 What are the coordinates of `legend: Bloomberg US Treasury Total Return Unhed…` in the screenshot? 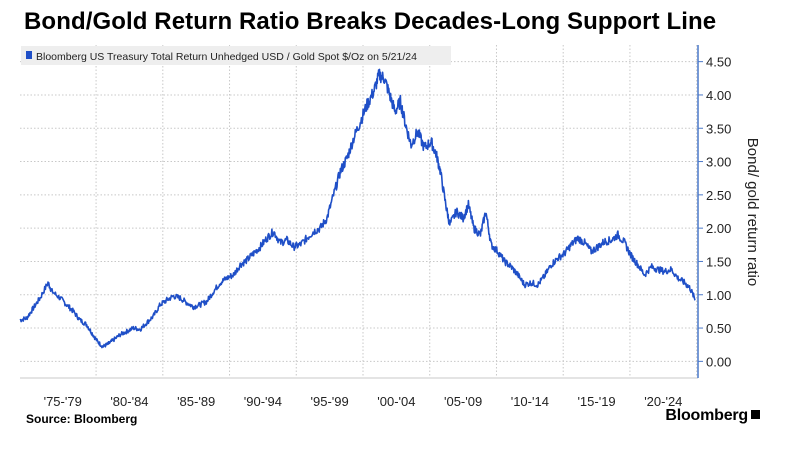 It's located at (236, 55).